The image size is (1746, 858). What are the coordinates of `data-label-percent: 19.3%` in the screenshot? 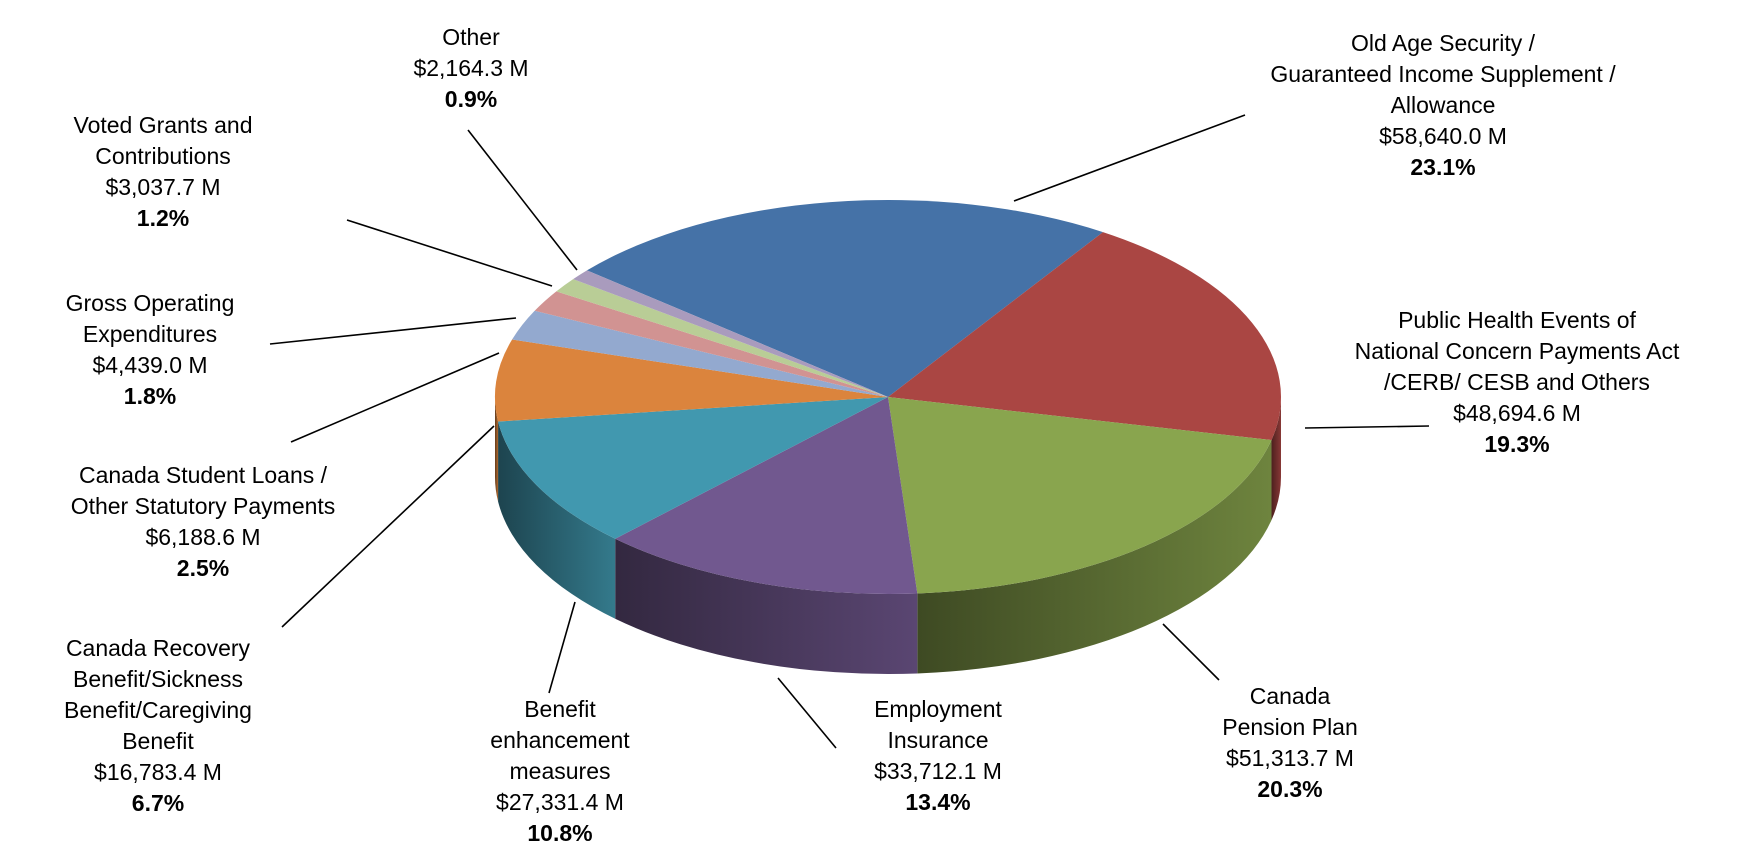 It's located at (1517, 444).